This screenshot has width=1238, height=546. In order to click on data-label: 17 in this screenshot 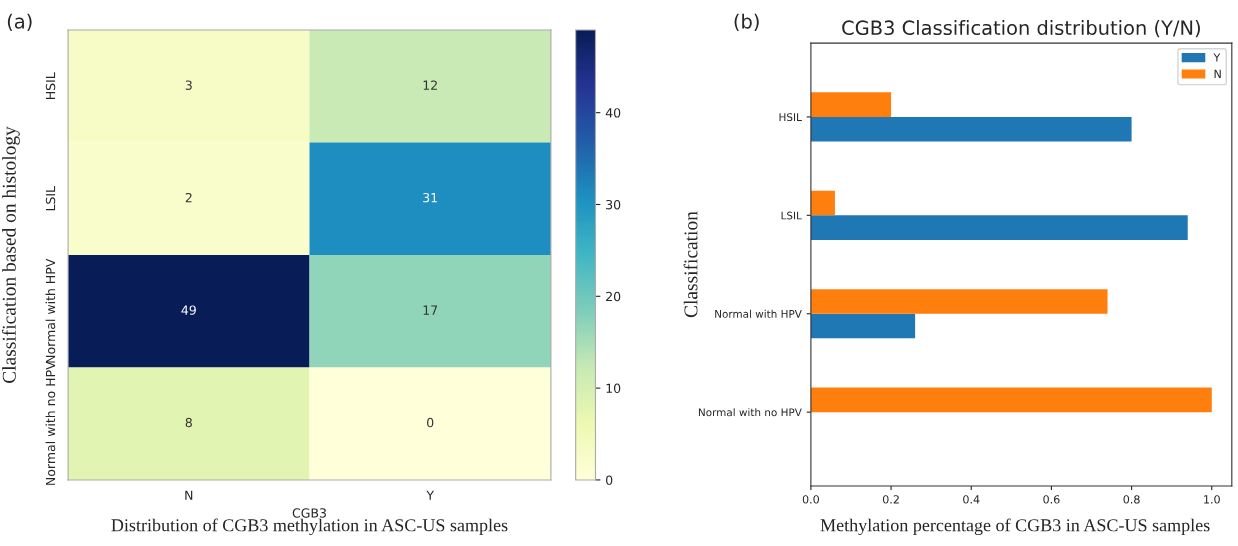, I will do `click(430, 310)`.